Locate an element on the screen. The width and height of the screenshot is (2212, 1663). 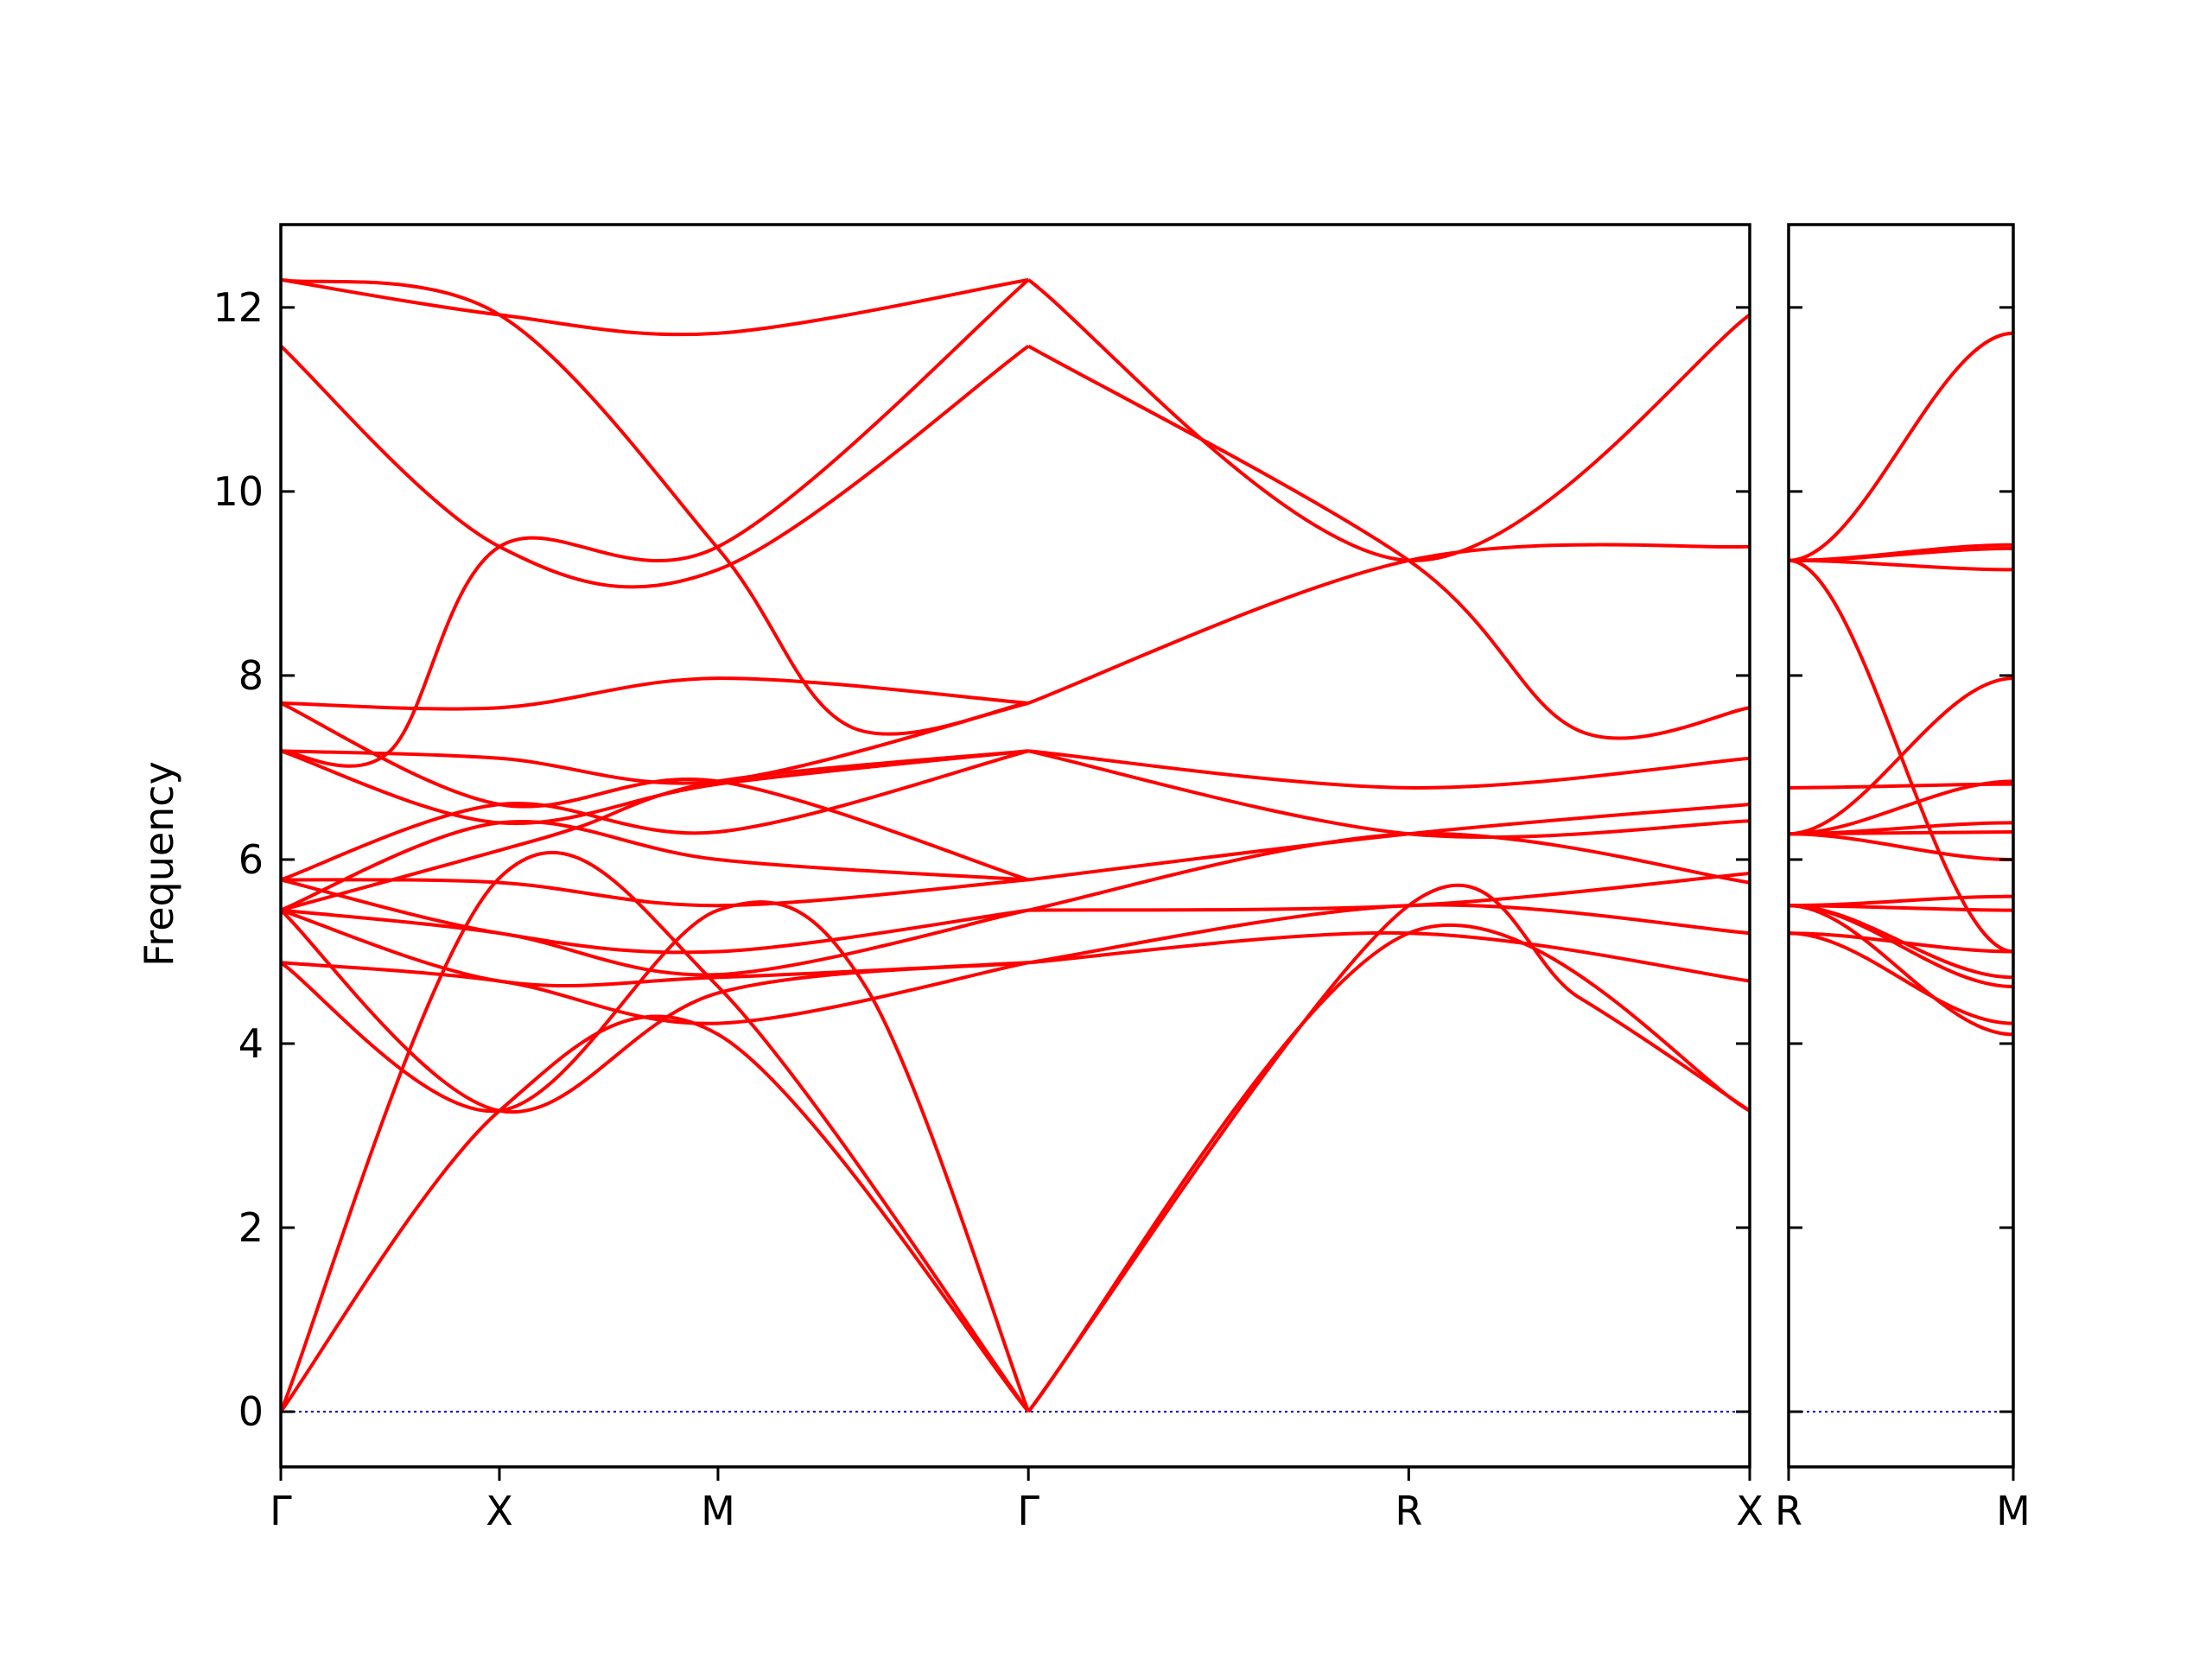
y-tick-label: 12 is located at coordinates (238, 307).